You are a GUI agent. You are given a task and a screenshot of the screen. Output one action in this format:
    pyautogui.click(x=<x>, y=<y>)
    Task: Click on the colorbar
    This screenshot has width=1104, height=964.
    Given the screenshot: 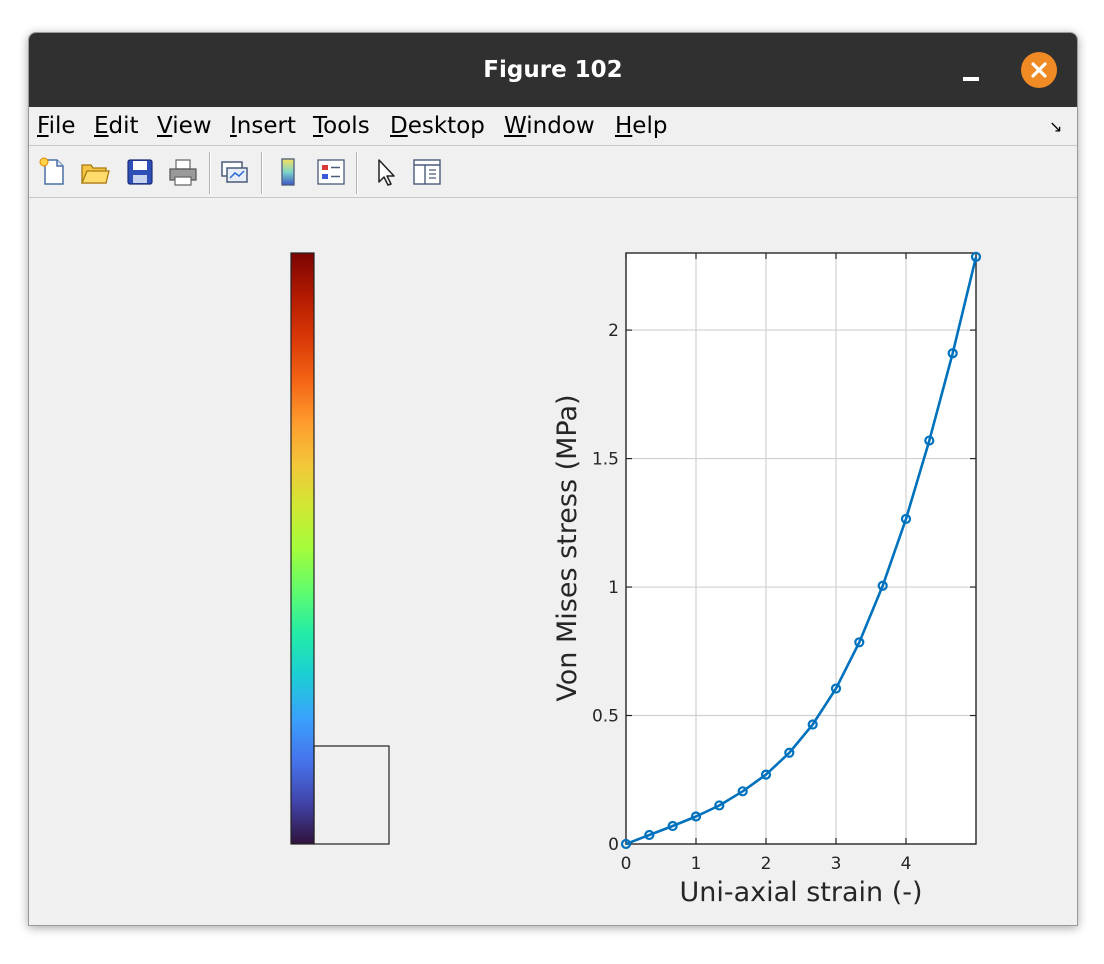 What is the action you would take?
    pyautogui.click(x=302, y=548)
    